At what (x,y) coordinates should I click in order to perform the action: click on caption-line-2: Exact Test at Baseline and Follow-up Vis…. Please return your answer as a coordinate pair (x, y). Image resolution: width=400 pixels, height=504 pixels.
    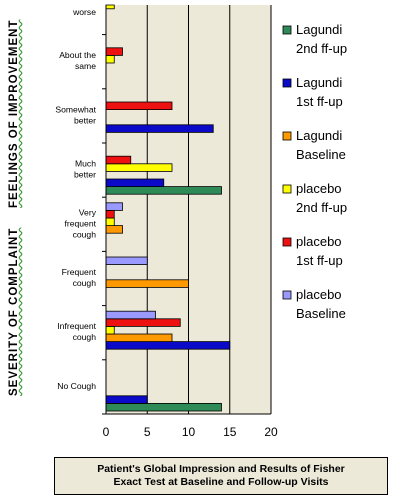
    Looking at the image, I should click on (221, 482).